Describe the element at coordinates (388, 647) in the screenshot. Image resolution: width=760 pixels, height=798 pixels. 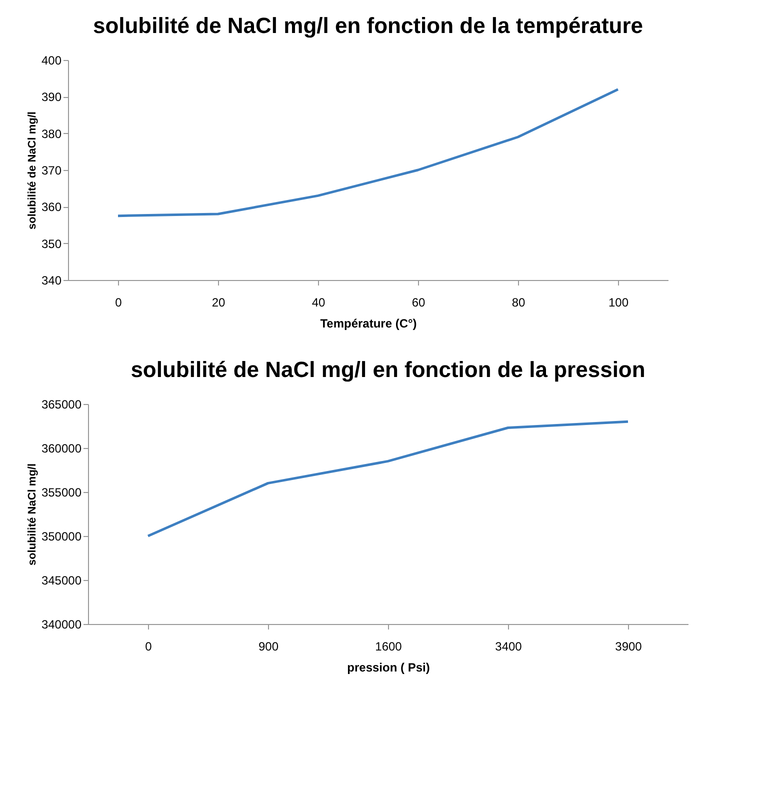
I see `x-tick-label: 1600` at that location.